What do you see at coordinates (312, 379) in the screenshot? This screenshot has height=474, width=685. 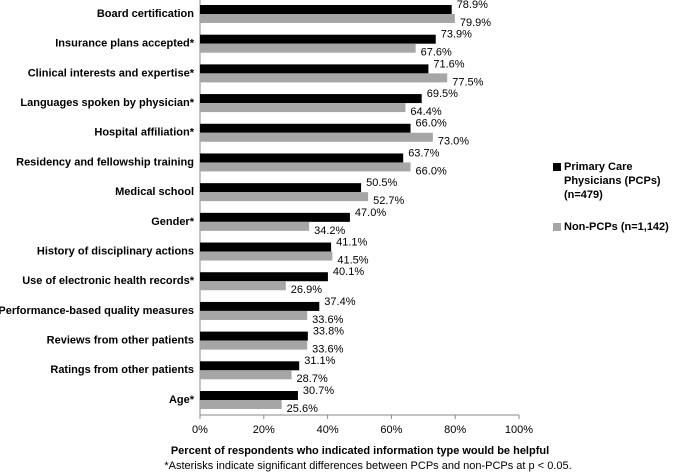 I see `value-label: 28.7%` at bounding box center [312, 379].